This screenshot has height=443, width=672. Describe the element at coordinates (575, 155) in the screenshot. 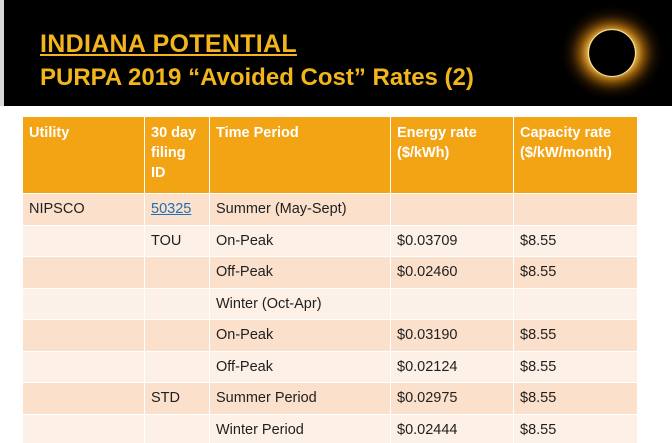

I see `header-capacity-rate: Capacity rate ($/kW/month)` at that location.